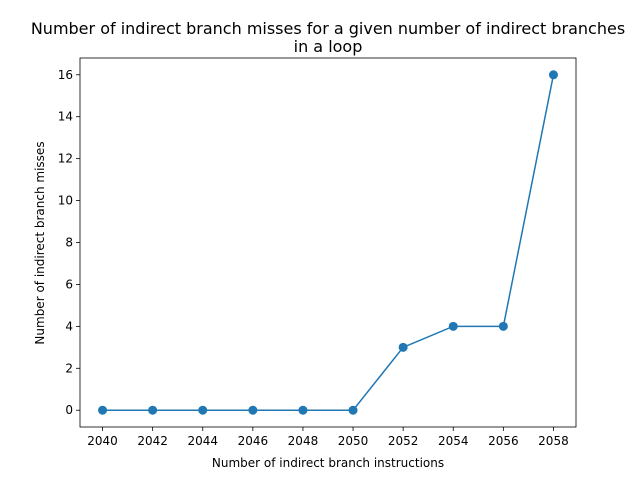  What do you see at coordinates (65, 159) in the screenshot?
I see `y-tick-label: 12` at bounding box center [65, 159].